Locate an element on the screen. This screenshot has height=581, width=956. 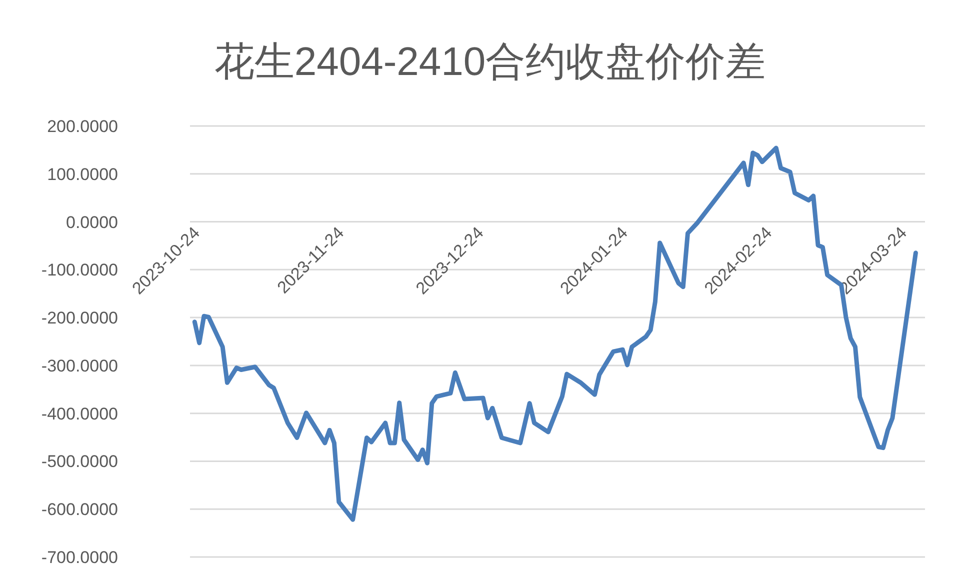
chart-title: 花生2404-2410合约收盘价价差 is located at coordinates (490, 62).